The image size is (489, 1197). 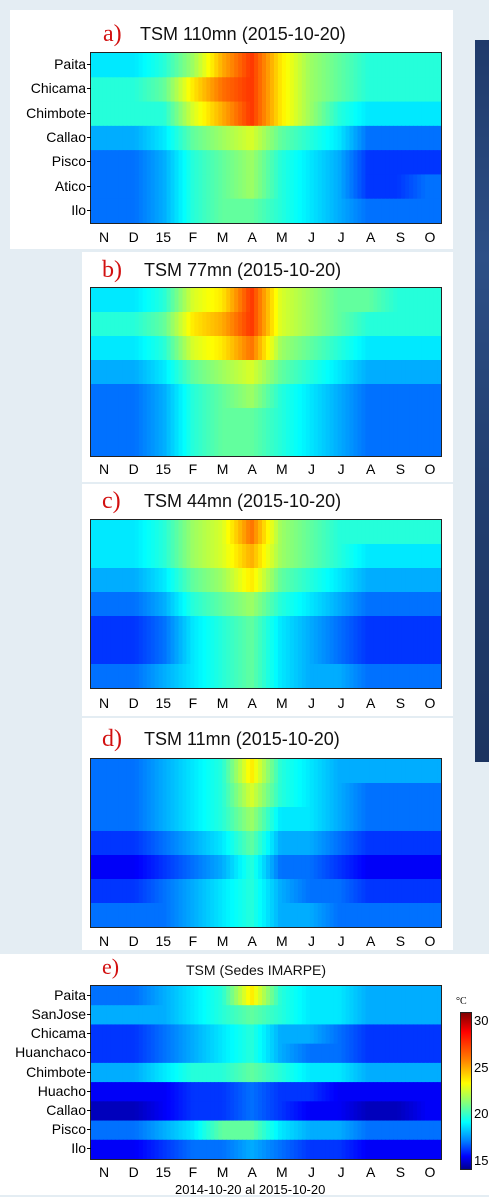 What do you see at coordinates (243, 34) in the screenshot?
I see `panel-a-title: TSM 110mn (2015-10-20)` at bounding box center [243, 34].